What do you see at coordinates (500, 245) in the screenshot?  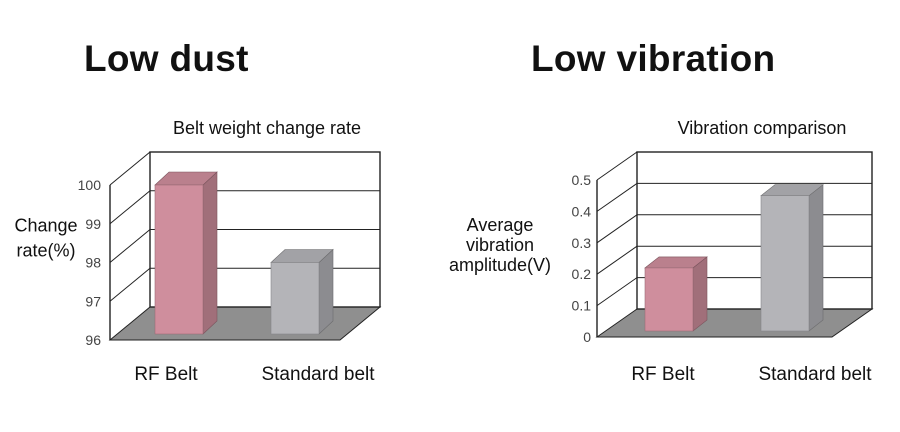 I see `y-axis-label: vibration` at bounding box center [500, 245].